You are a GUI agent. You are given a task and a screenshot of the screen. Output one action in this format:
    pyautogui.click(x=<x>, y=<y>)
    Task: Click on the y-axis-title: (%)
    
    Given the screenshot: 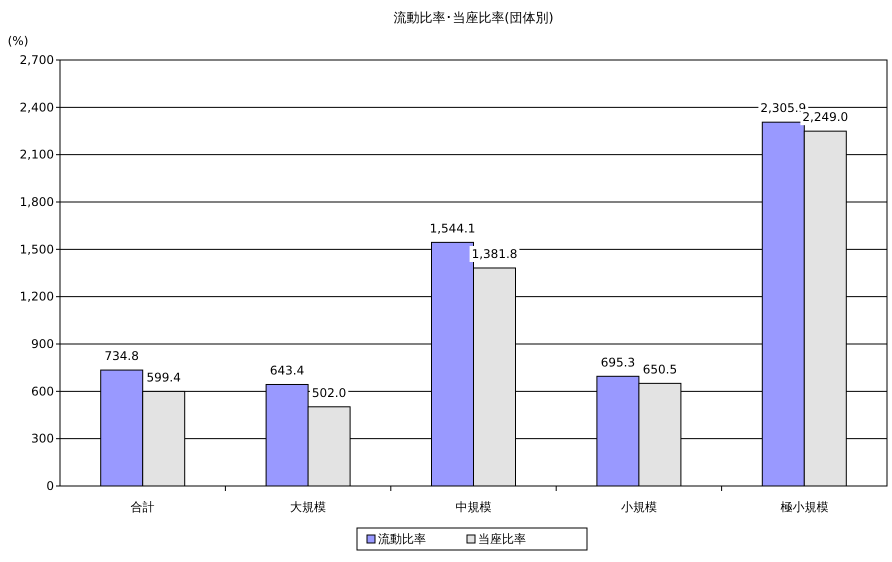 What is the action you would take?
    pyautogui.click(x=18, y=41)
    